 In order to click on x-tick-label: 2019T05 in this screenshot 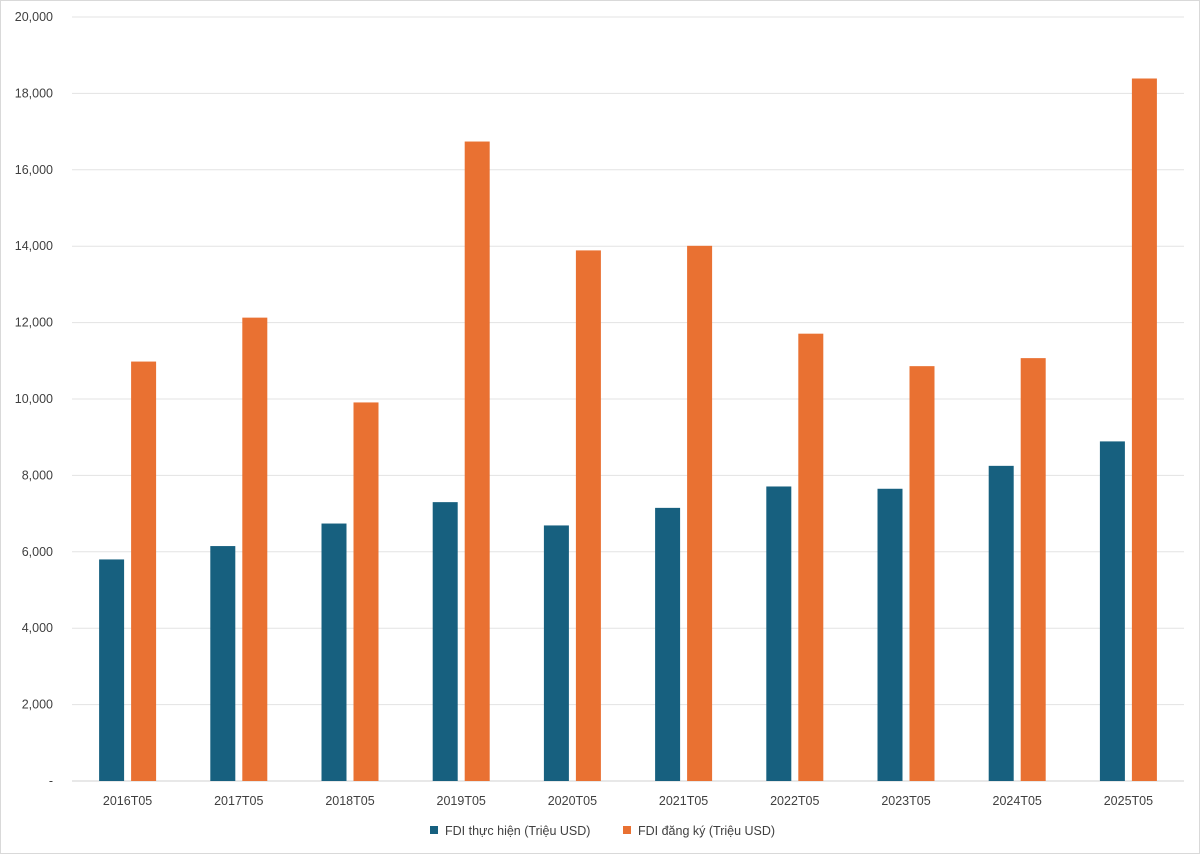, I will do `click(461, 801)`.